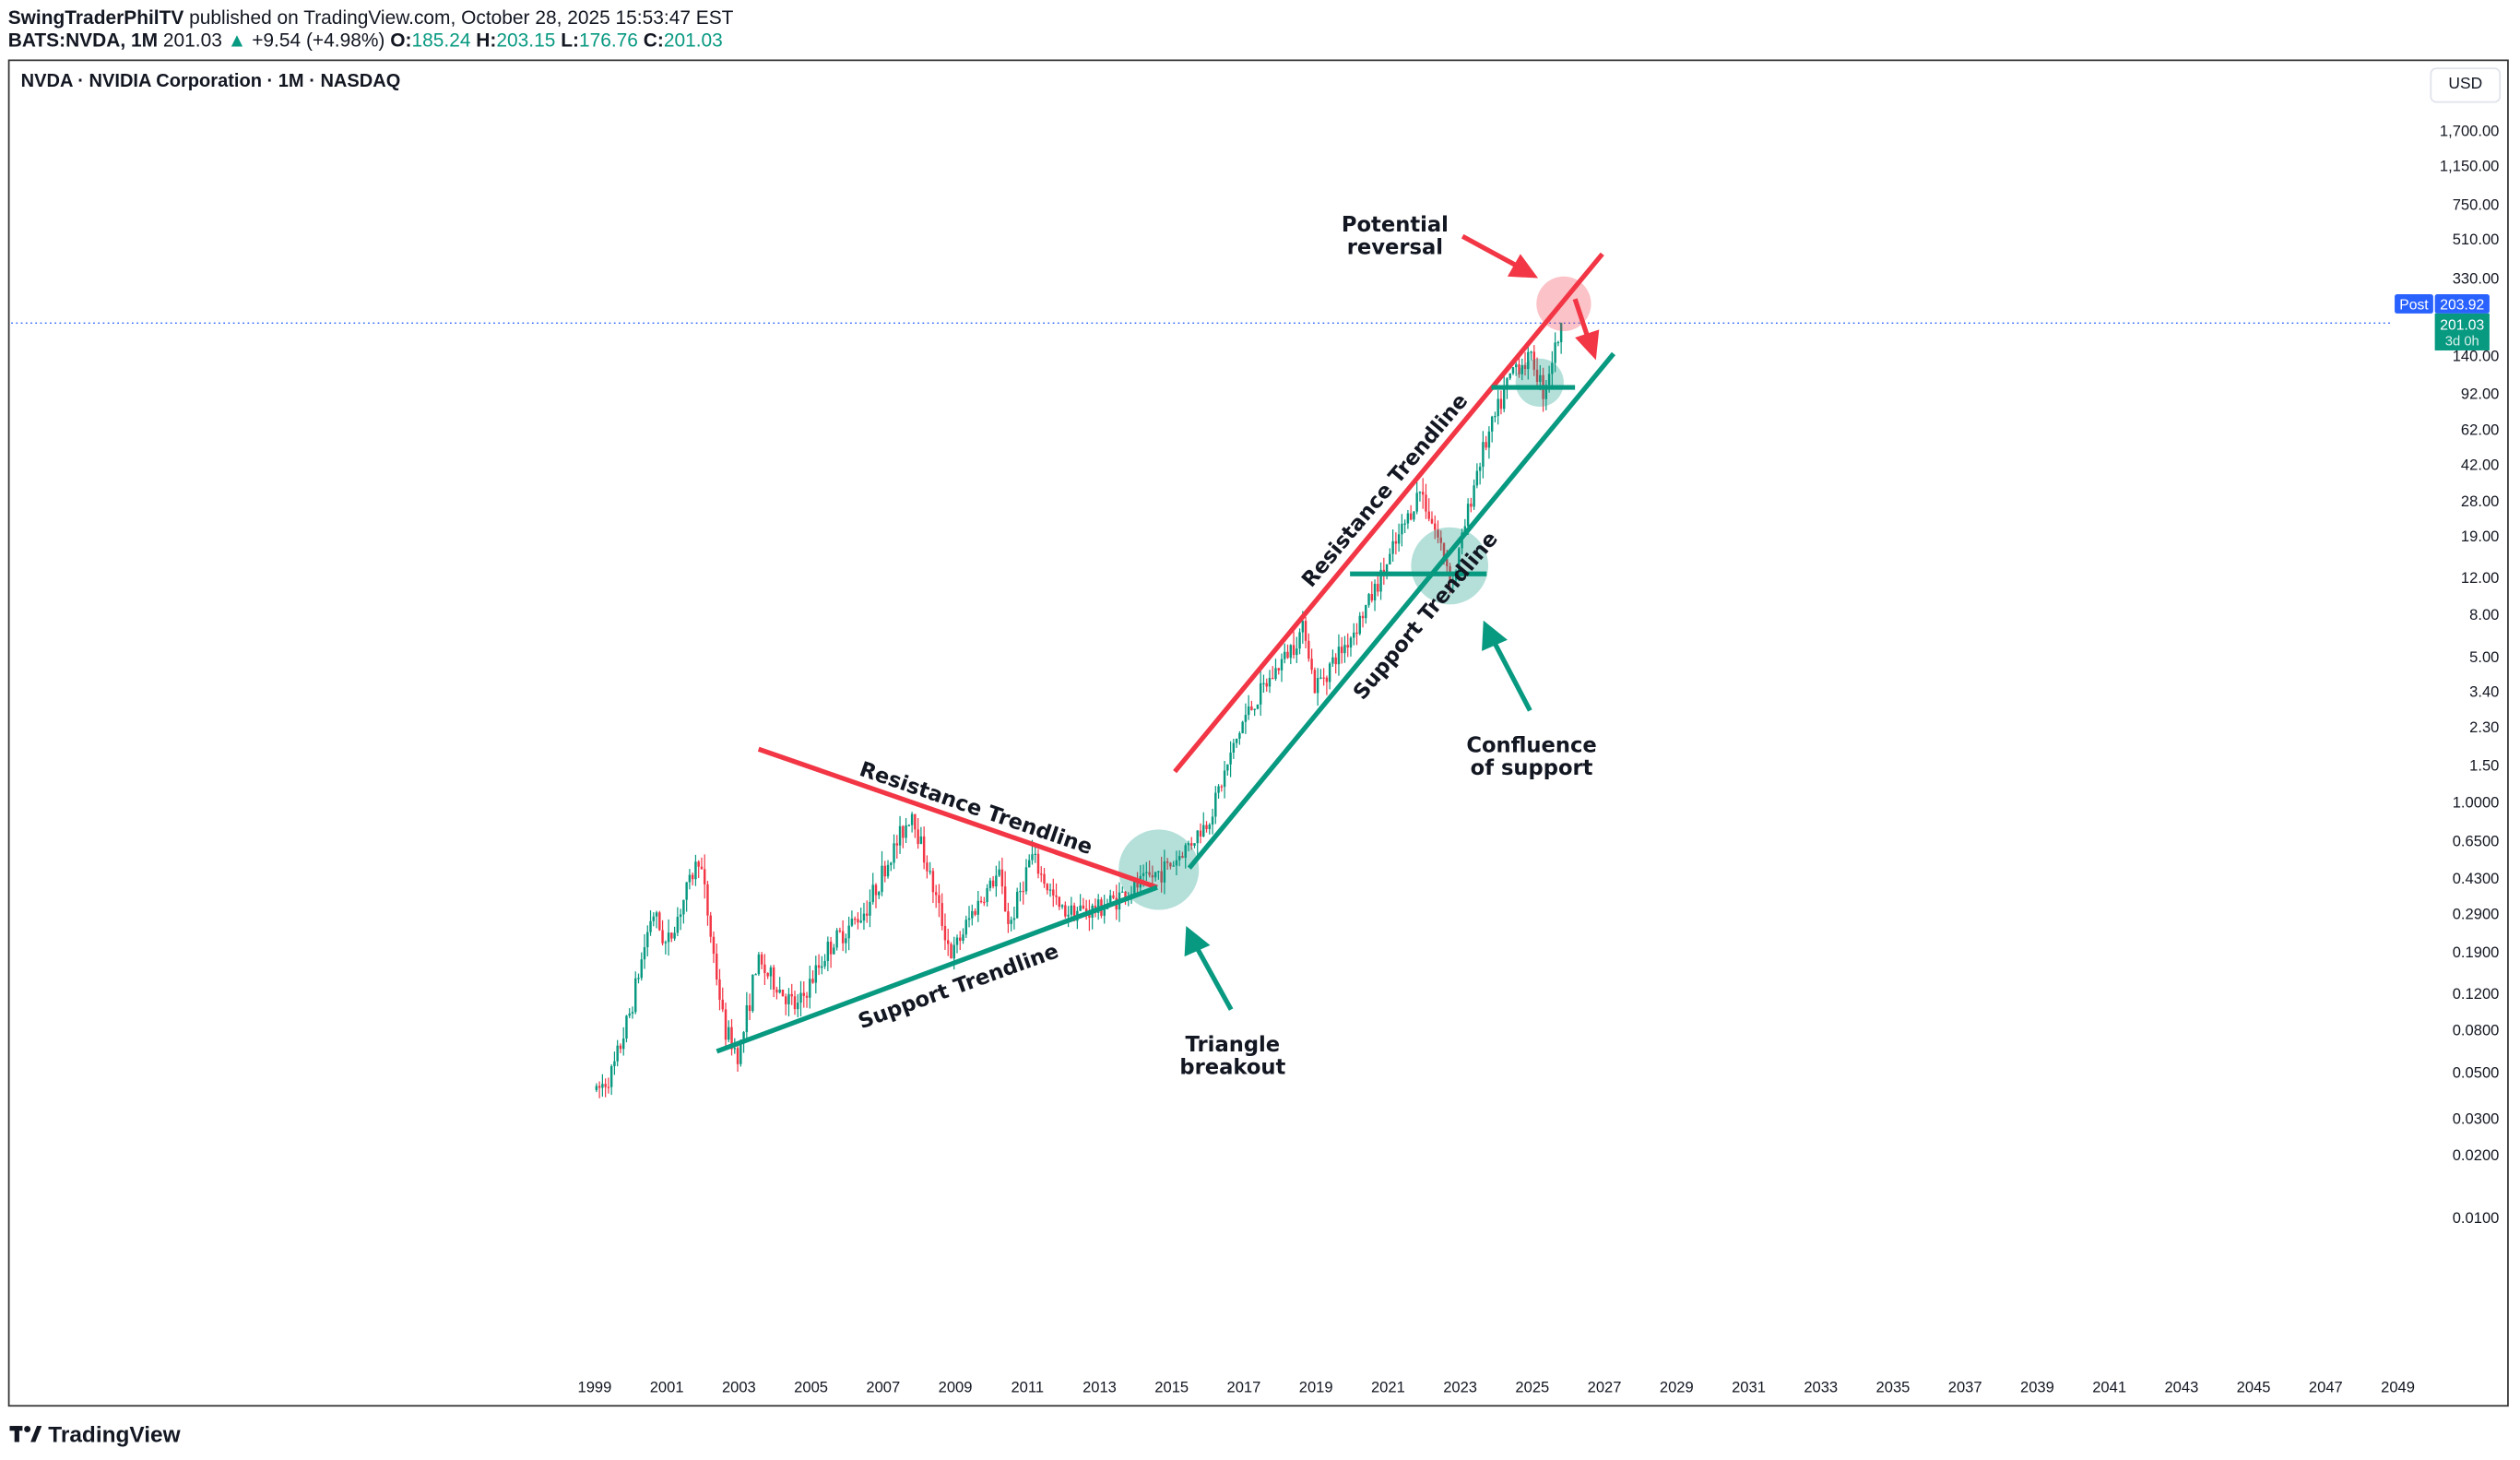  I want to click on year-tick-label: 2045, so click(2254, 1386).